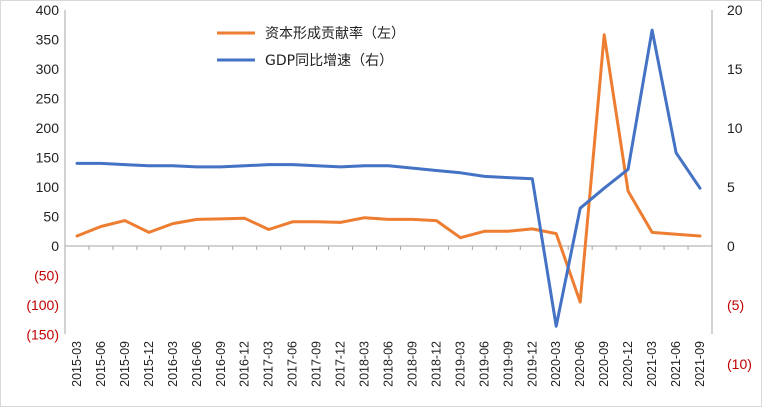 The image size is (762, 407). Describe the element at coordinates (42, 335) in the screenshot. I see `left-tick-label: (150)` at that location.